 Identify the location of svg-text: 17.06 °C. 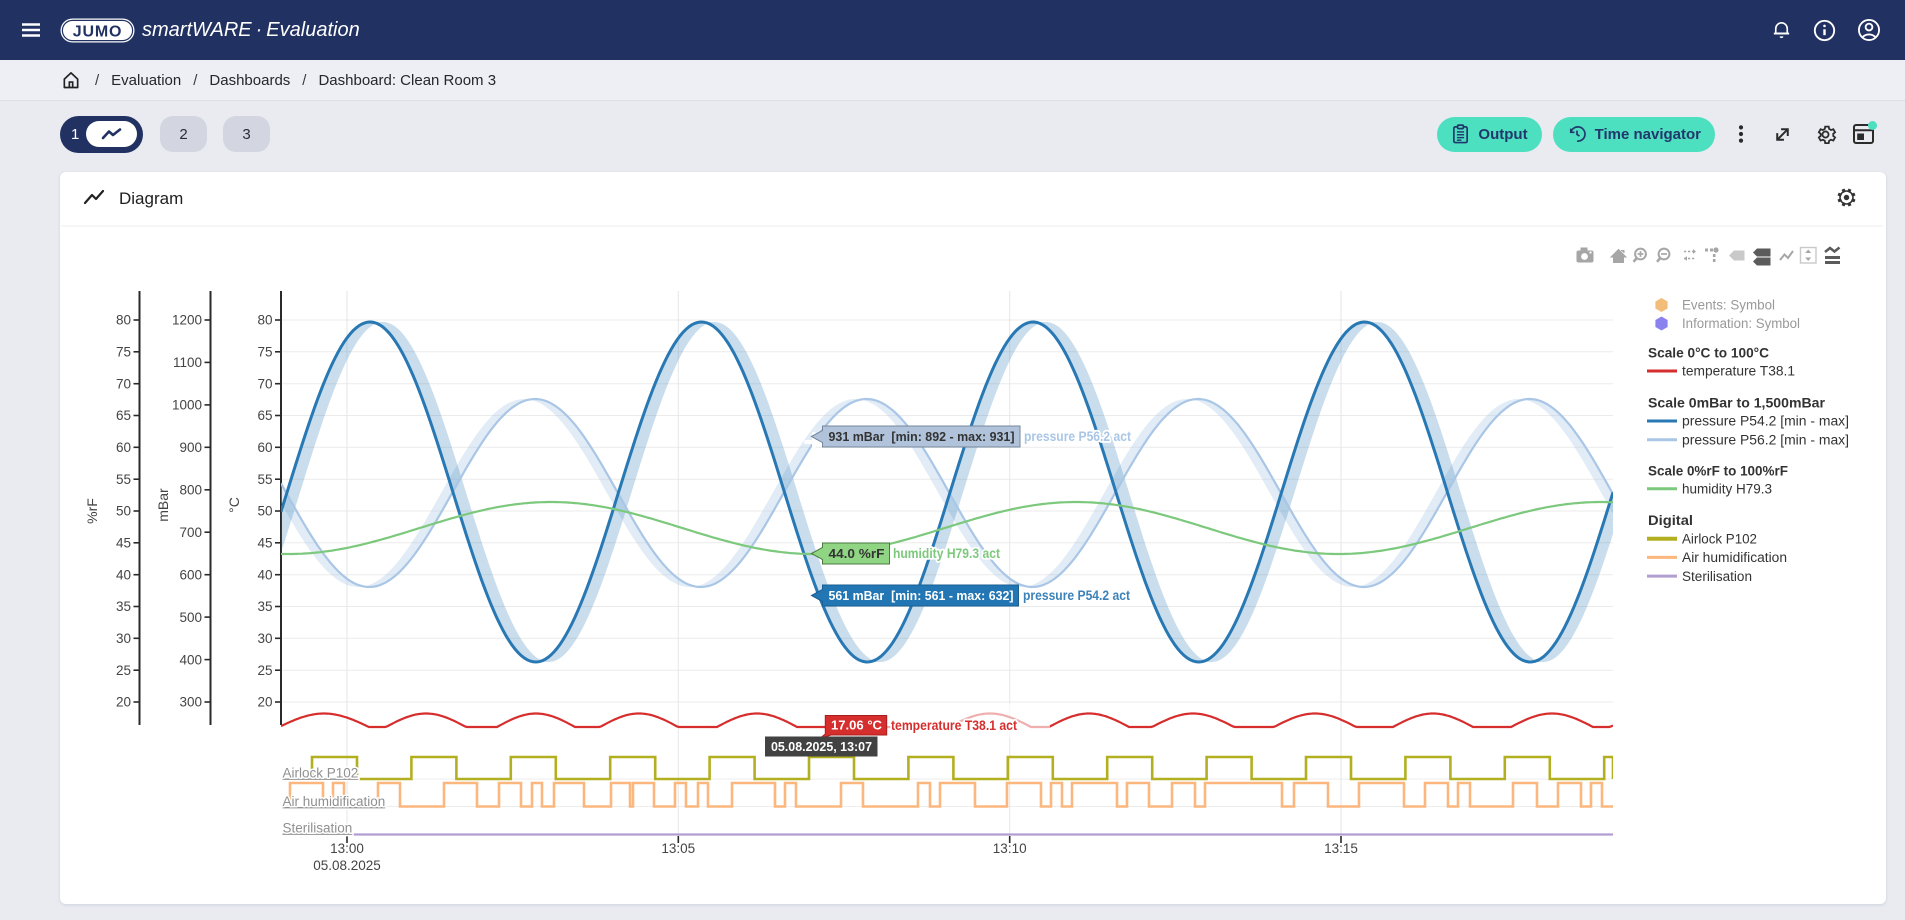
(856, 726).